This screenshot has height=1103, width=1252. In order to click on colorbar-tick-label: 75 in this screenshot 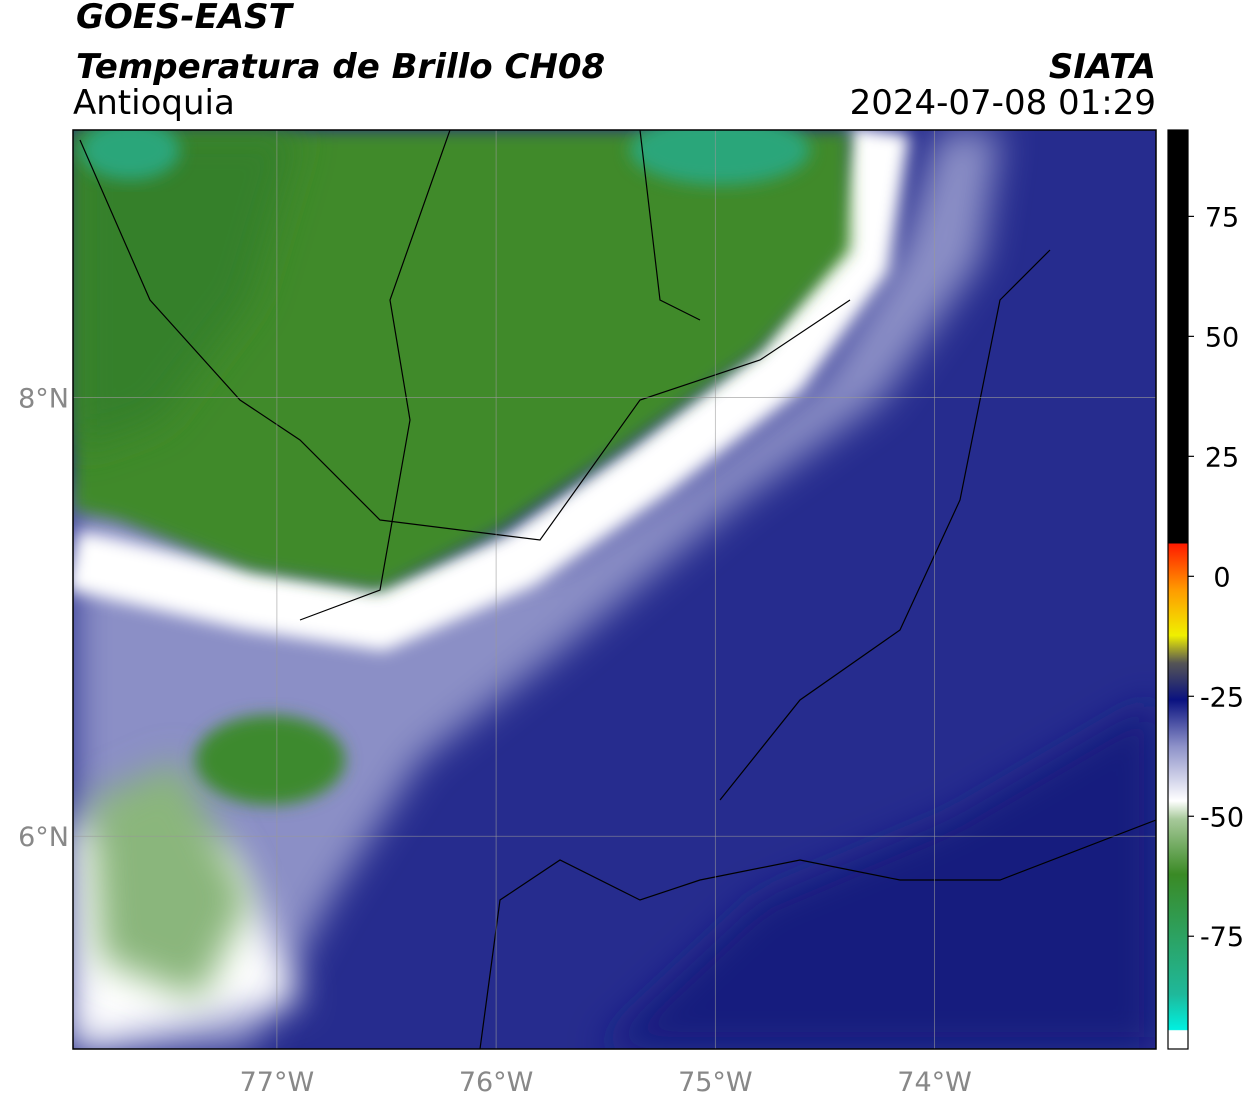, I will do `click(1222, 217)`.